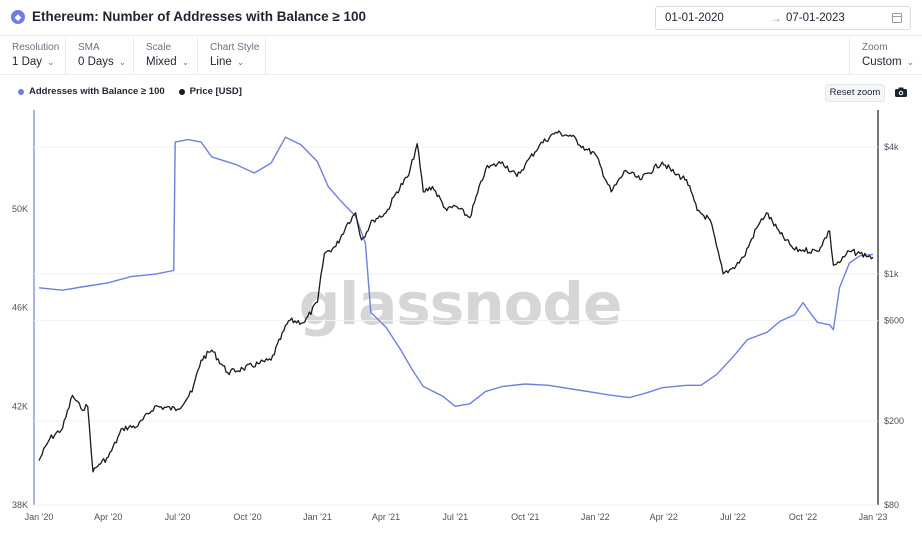  What do you see at coordinates (36, 47) in the screenshot?
I see `resolution-label: Resolution` at bounding box center [36, 47].